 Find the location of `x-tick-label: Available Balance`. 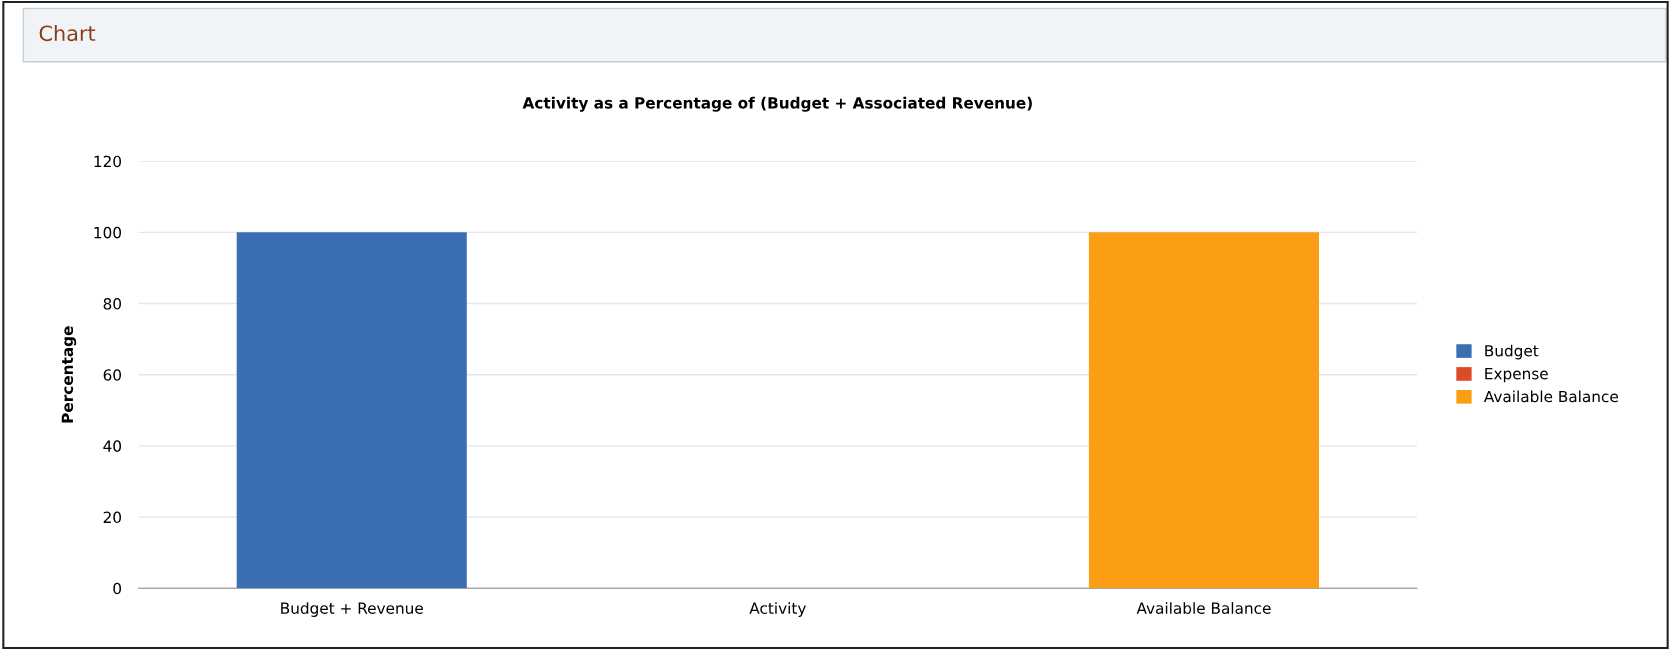

x-tick-label: Available Balance is located at coordinates (1203, 608).